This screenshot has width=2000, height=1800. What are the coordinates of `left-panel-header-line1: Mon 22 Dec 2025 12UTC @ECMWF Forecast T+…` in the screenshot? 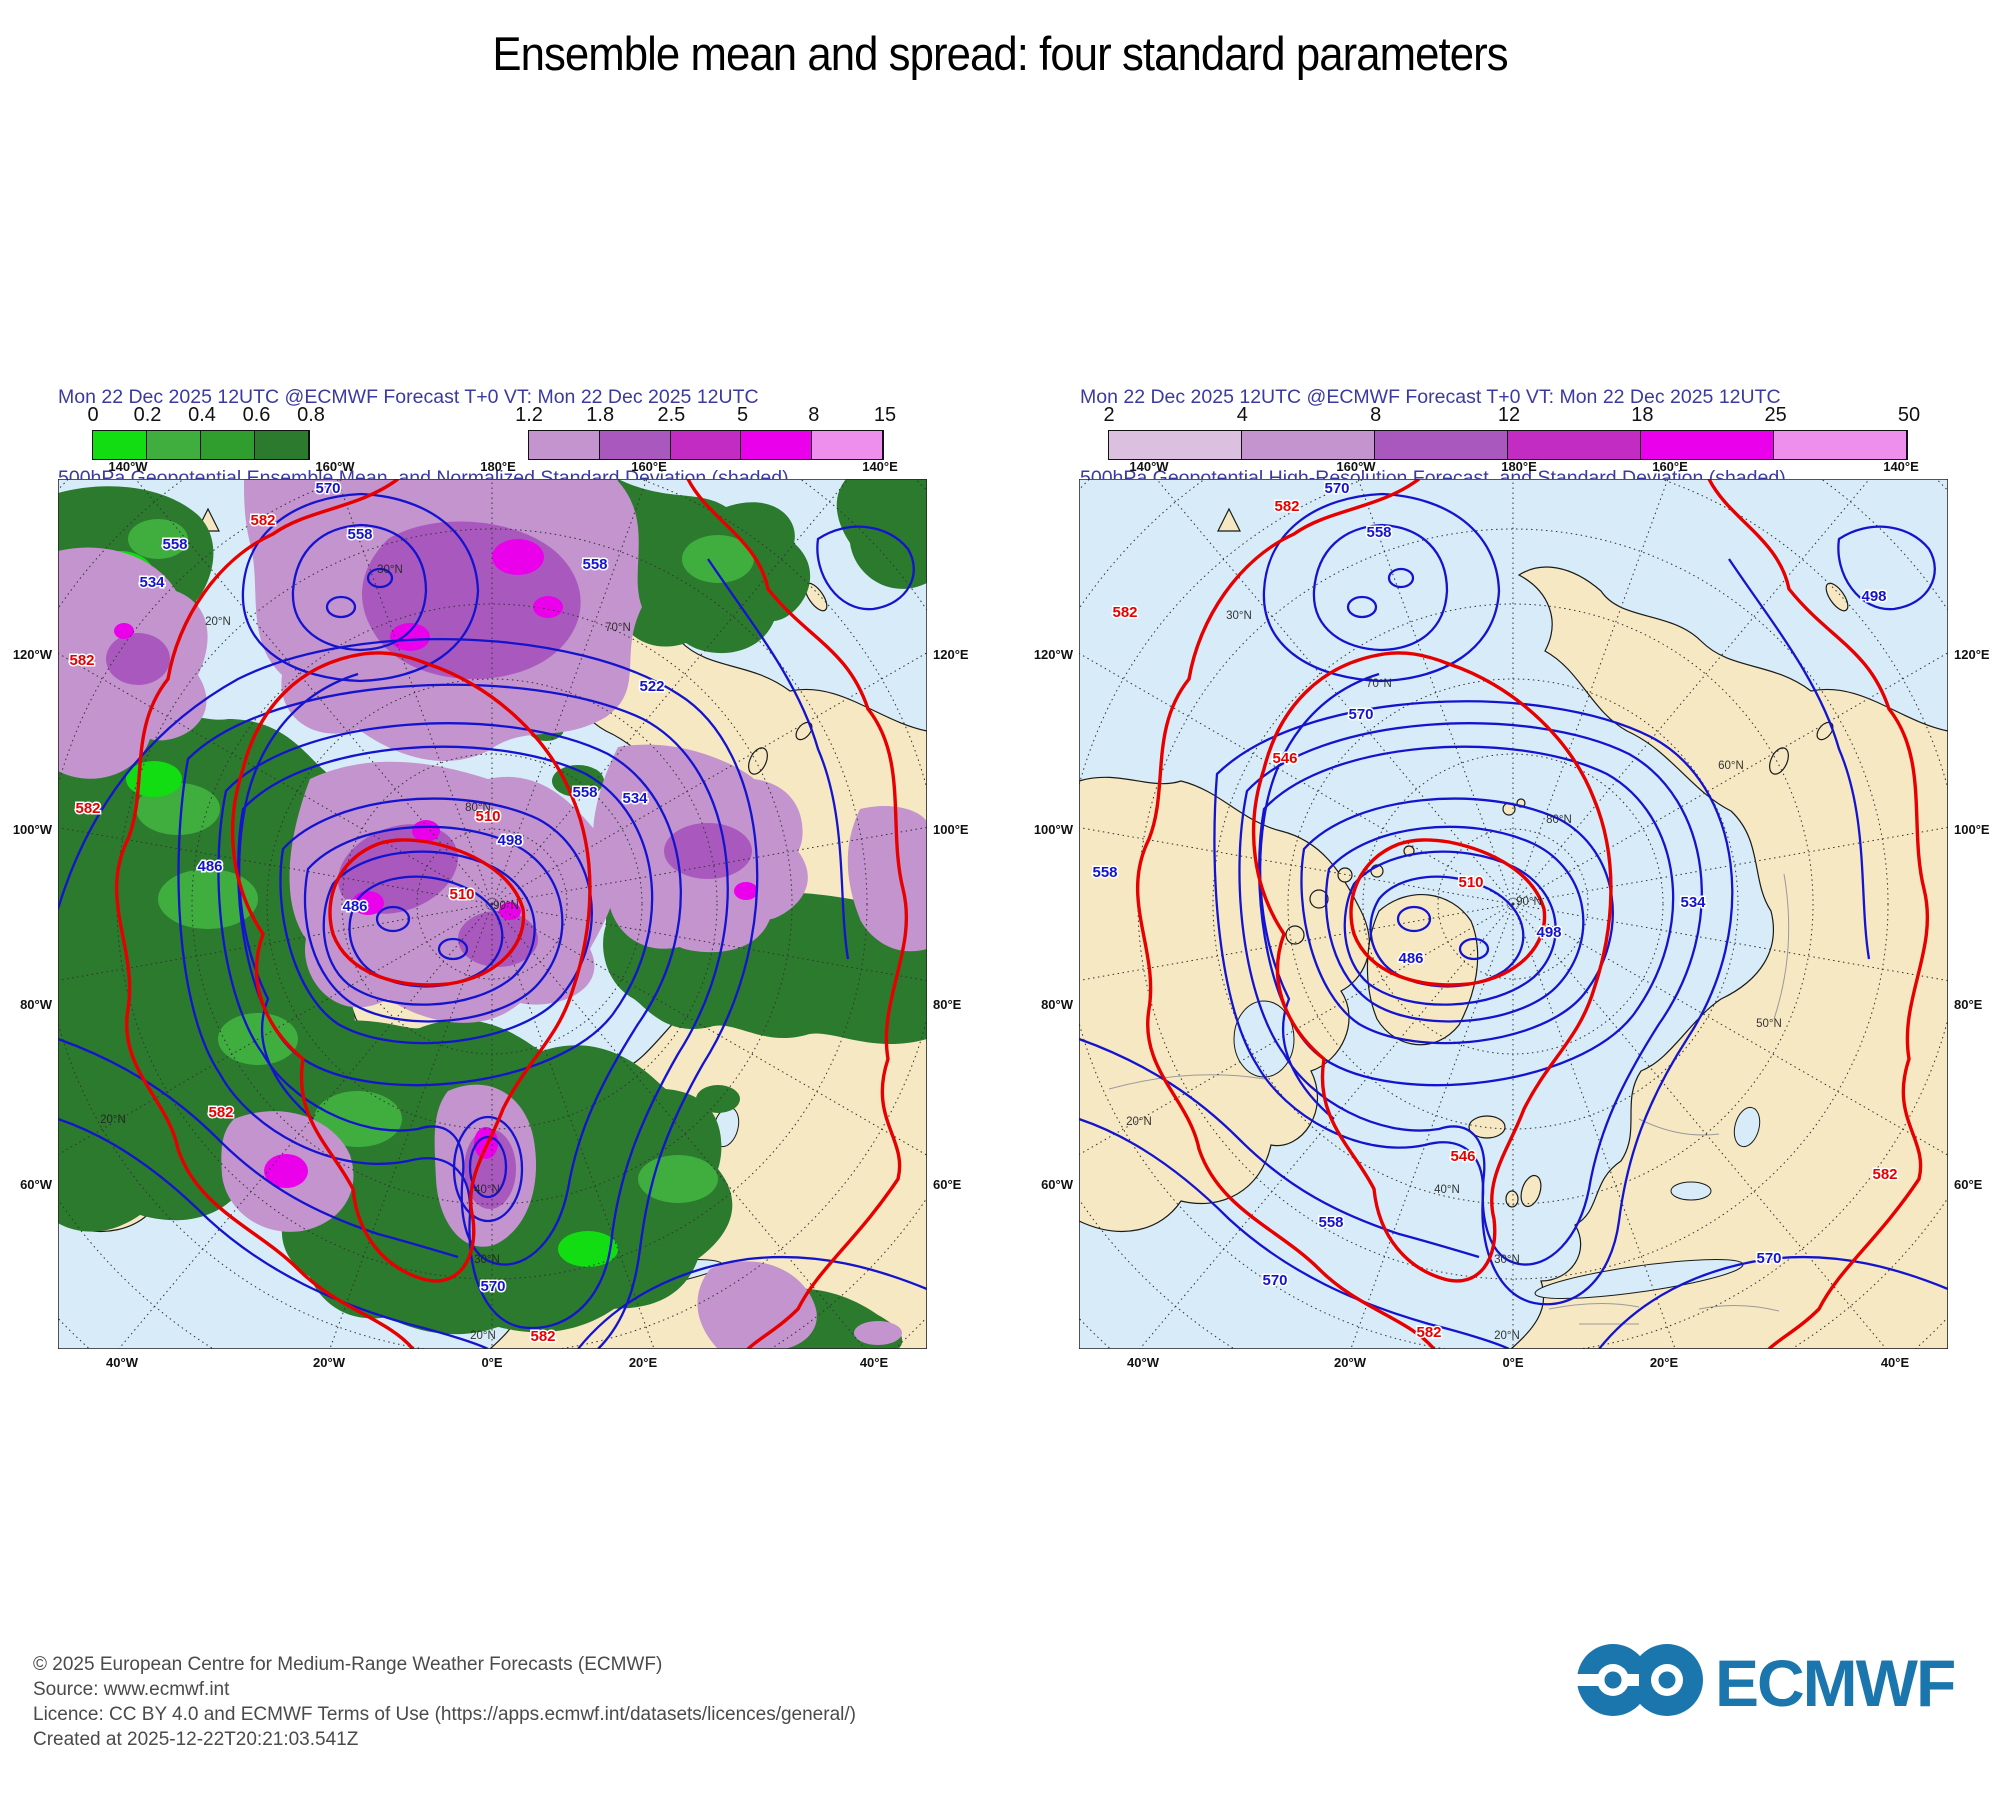 It's located at (408, 397).